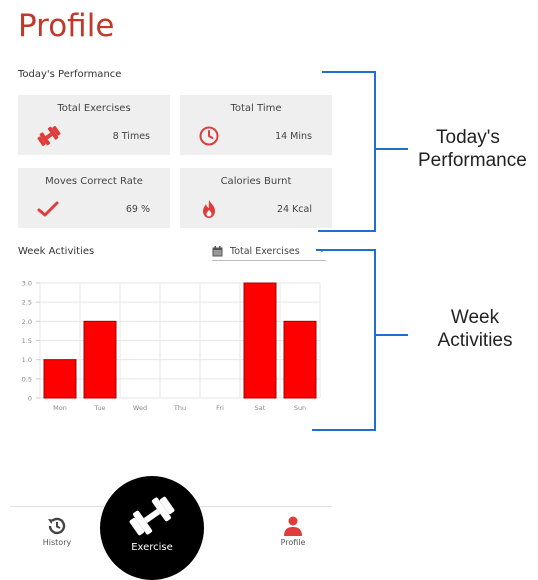  I want to click on dropdown-selected-value: Total Exercises, so click(265, 251).